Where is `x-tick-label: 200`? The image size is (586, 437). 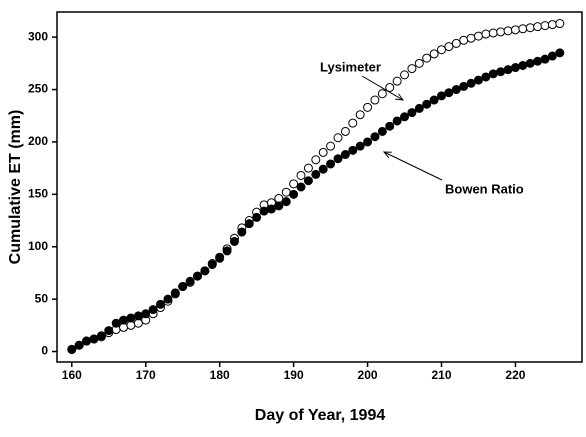
x-tick-label: 200 is located at coordinates (368, 375).